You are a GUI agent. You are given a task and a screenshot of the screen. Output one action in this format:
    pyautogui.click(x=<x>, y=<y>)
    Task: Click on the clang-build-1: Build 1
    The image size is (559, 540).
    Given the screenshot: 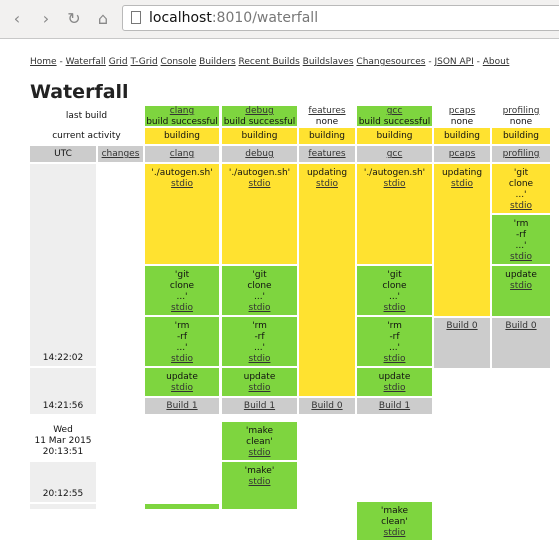 What is the action you would take?
    pyautogui.click(x=182, y=406)
    